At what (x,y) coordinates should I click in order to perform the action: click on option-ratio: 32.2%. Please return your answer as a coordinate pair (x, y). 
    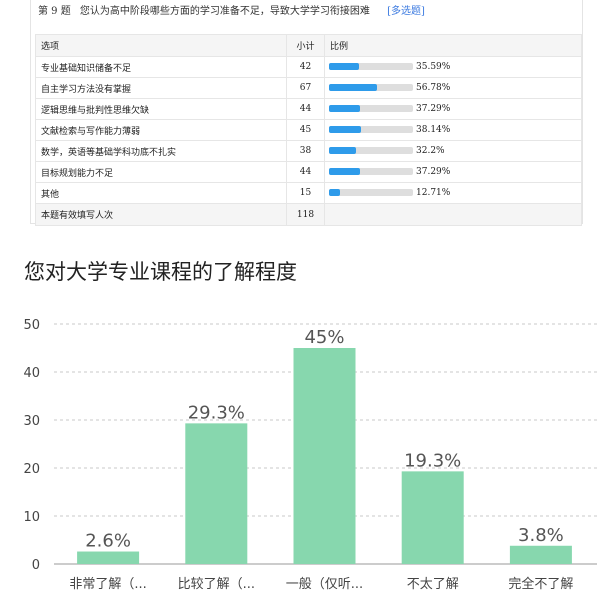
    Looking at the image, I should click on (453, 151).